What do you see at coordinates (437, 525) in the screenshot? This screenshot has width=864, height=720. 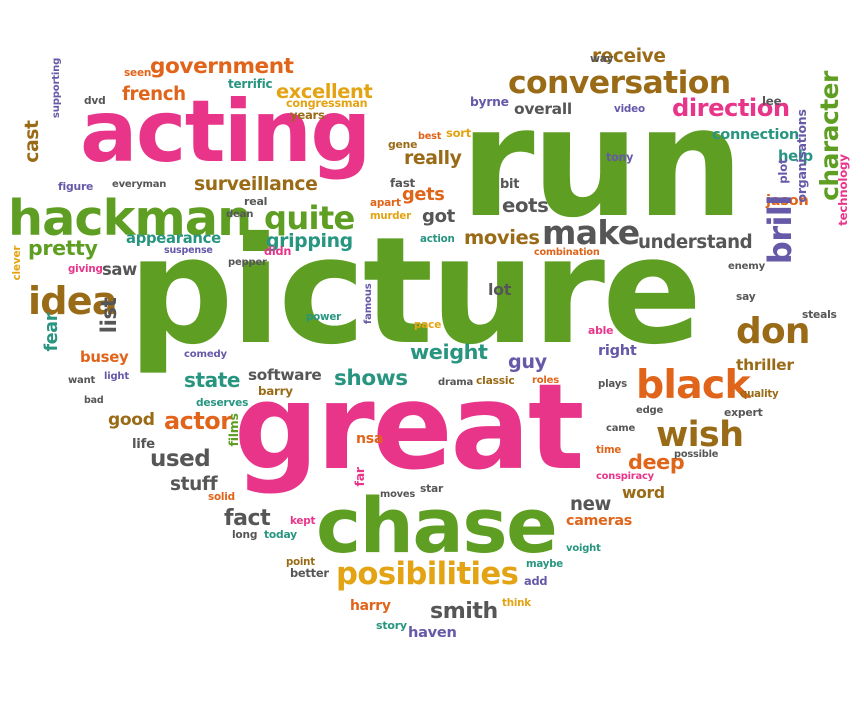 I see `word-chase: chase` at bounding box center [437, 525].